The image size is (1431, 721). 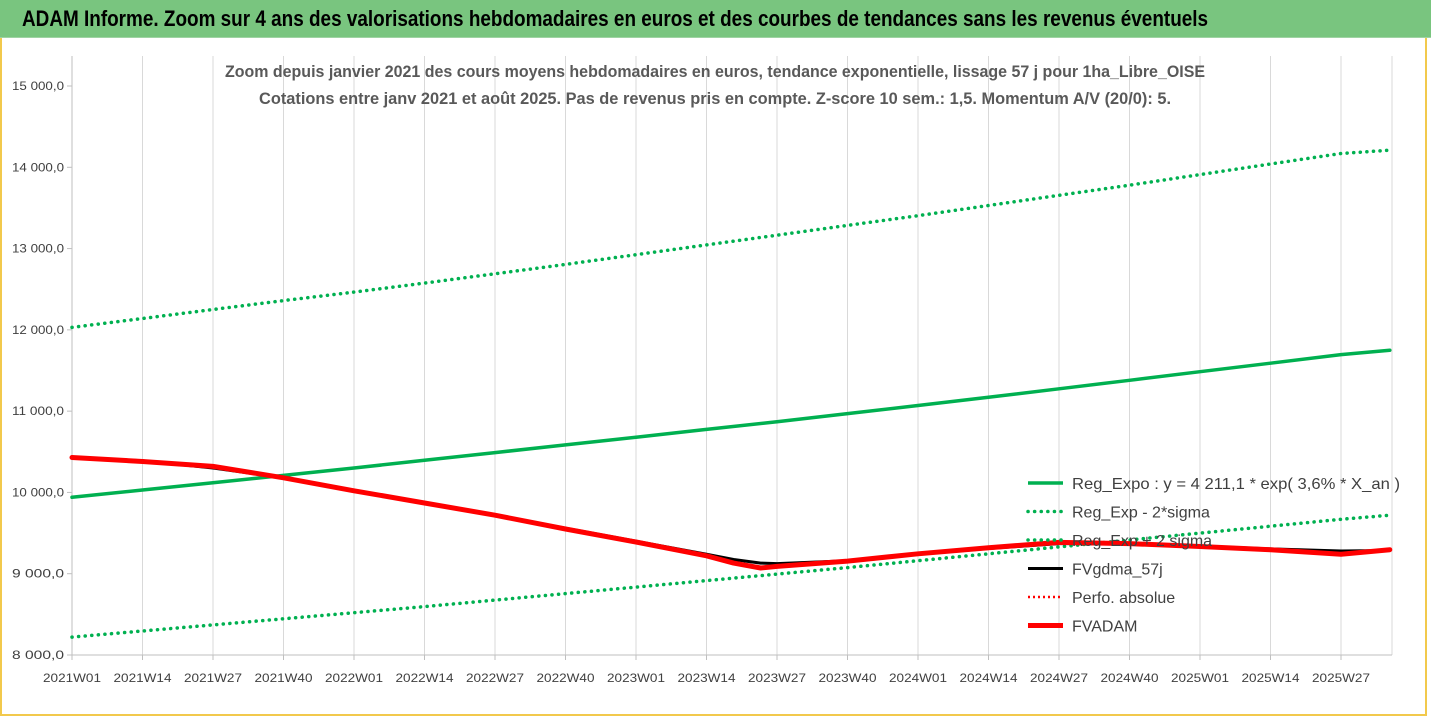 What do you see at coordinates (989, 678) in the screenshot?
I see `x-tick-label: 2024W14` at bounding box center [989, 678].